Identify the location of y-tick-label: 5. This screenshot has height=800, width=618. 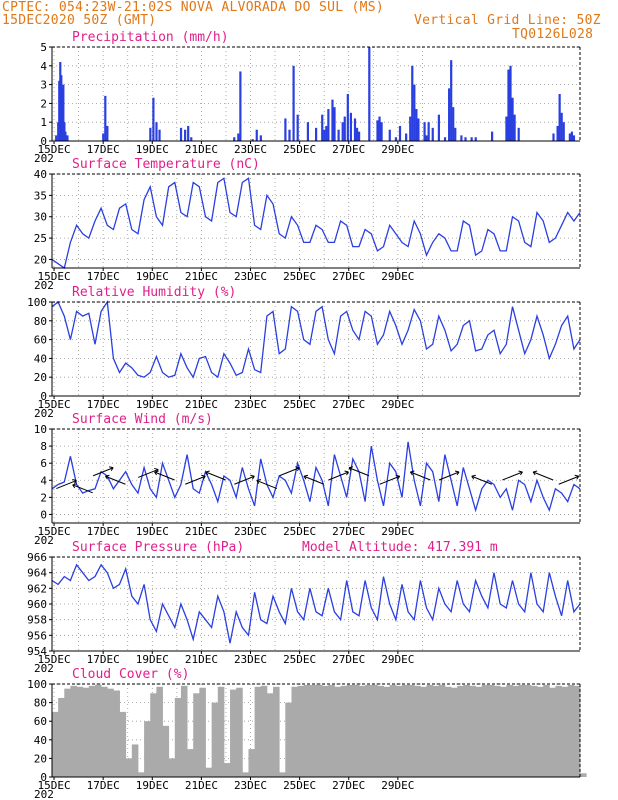
(43, 47).